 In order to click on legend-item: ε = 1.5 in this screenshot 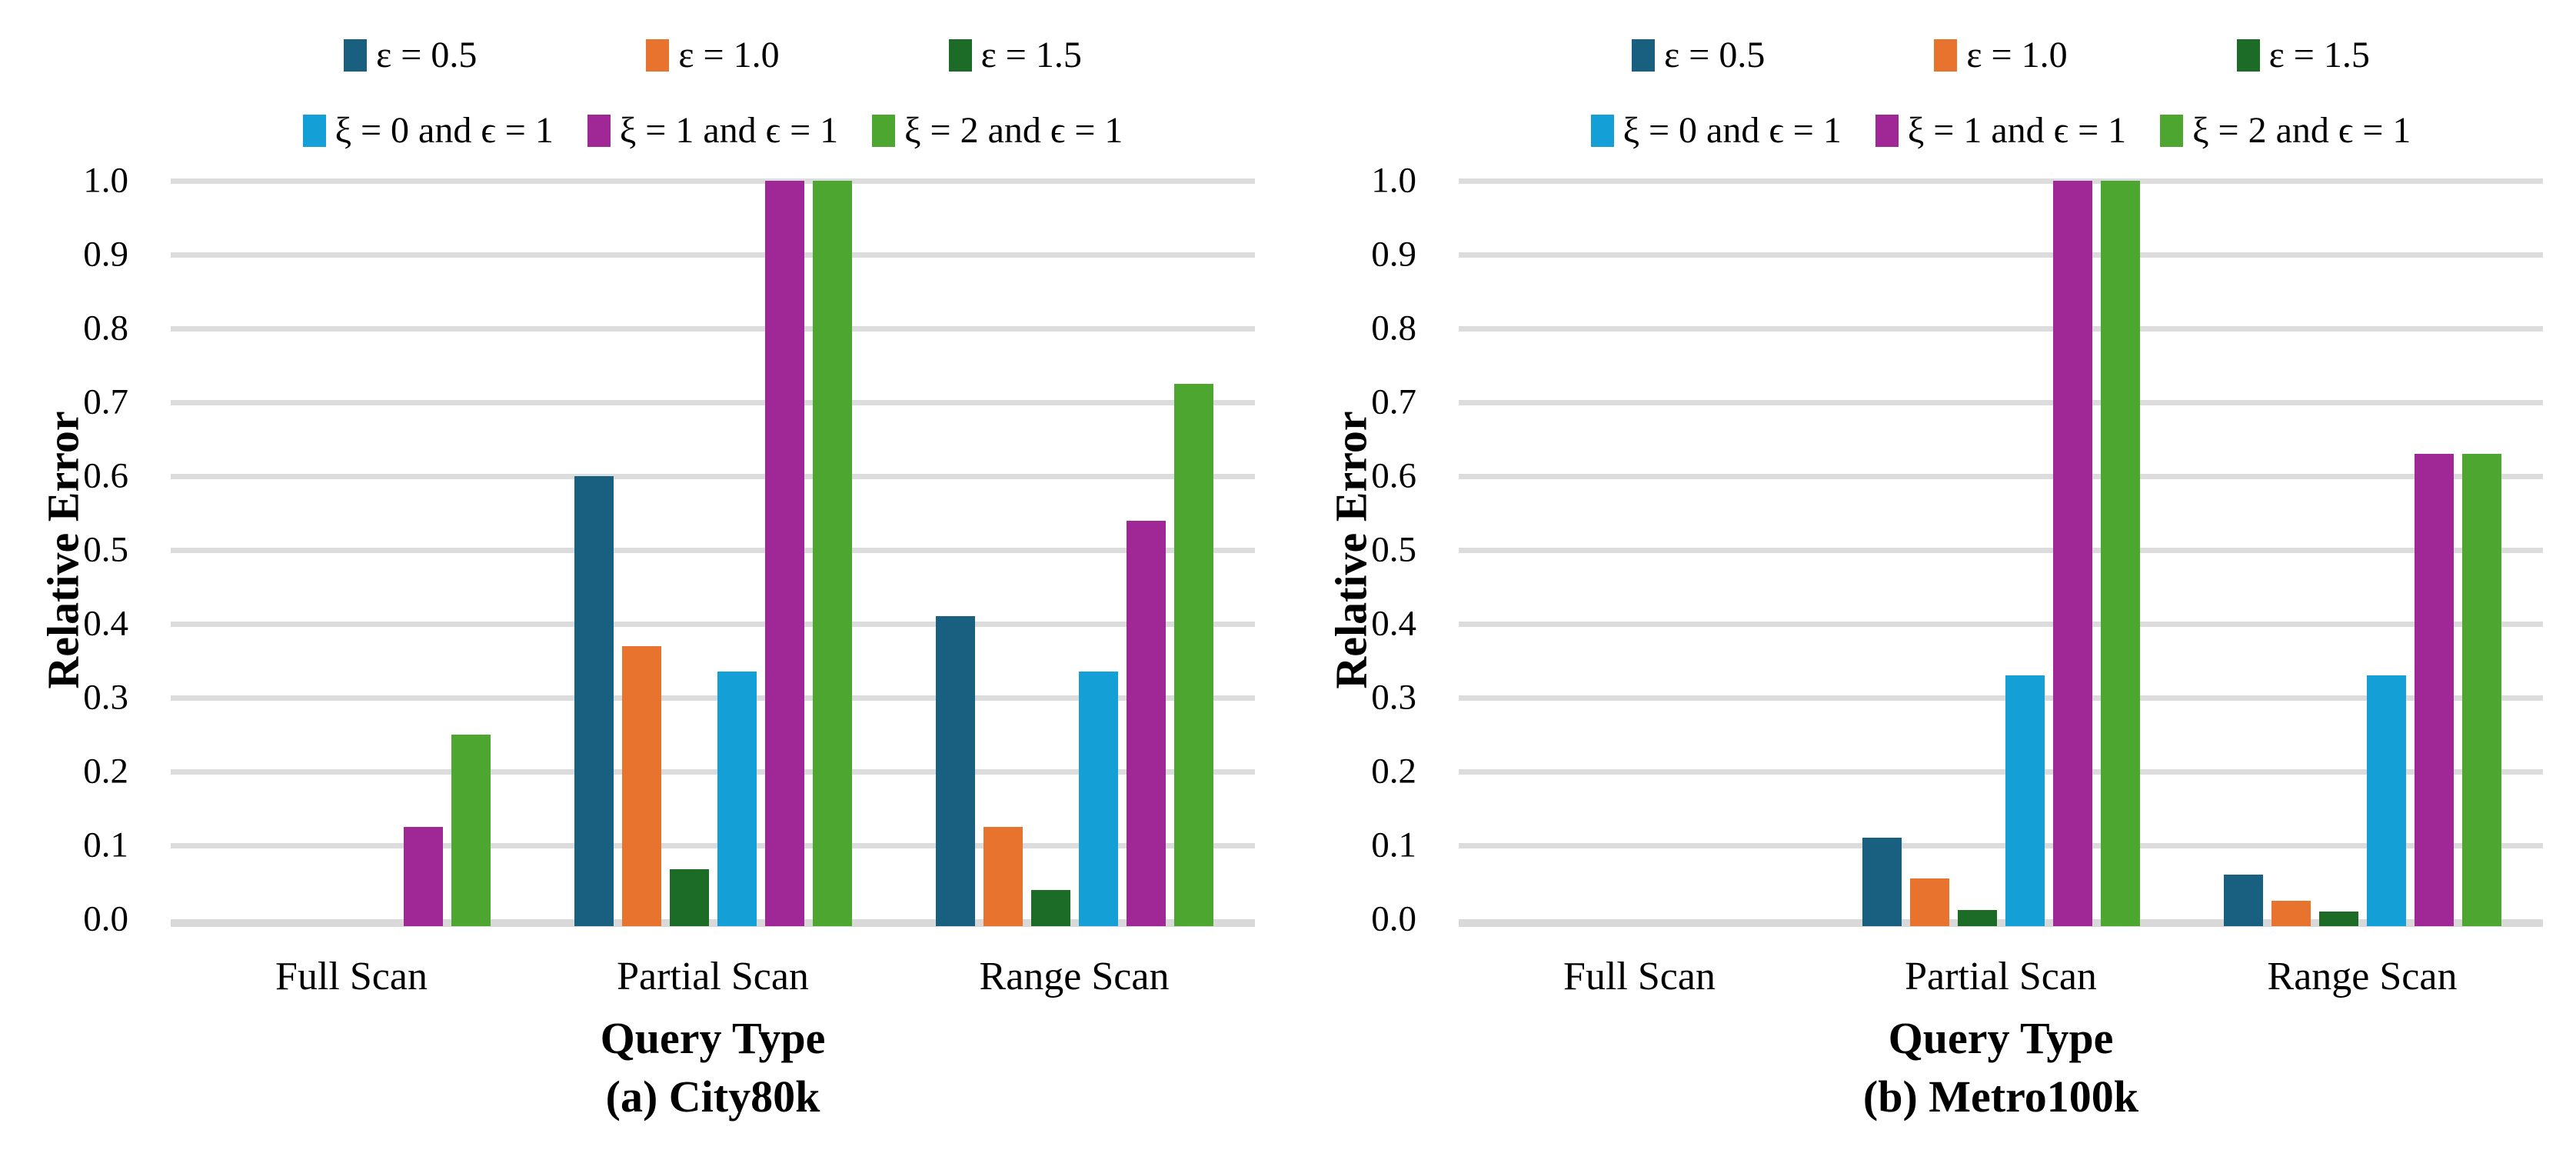, I will do `click(1015, 55)`.